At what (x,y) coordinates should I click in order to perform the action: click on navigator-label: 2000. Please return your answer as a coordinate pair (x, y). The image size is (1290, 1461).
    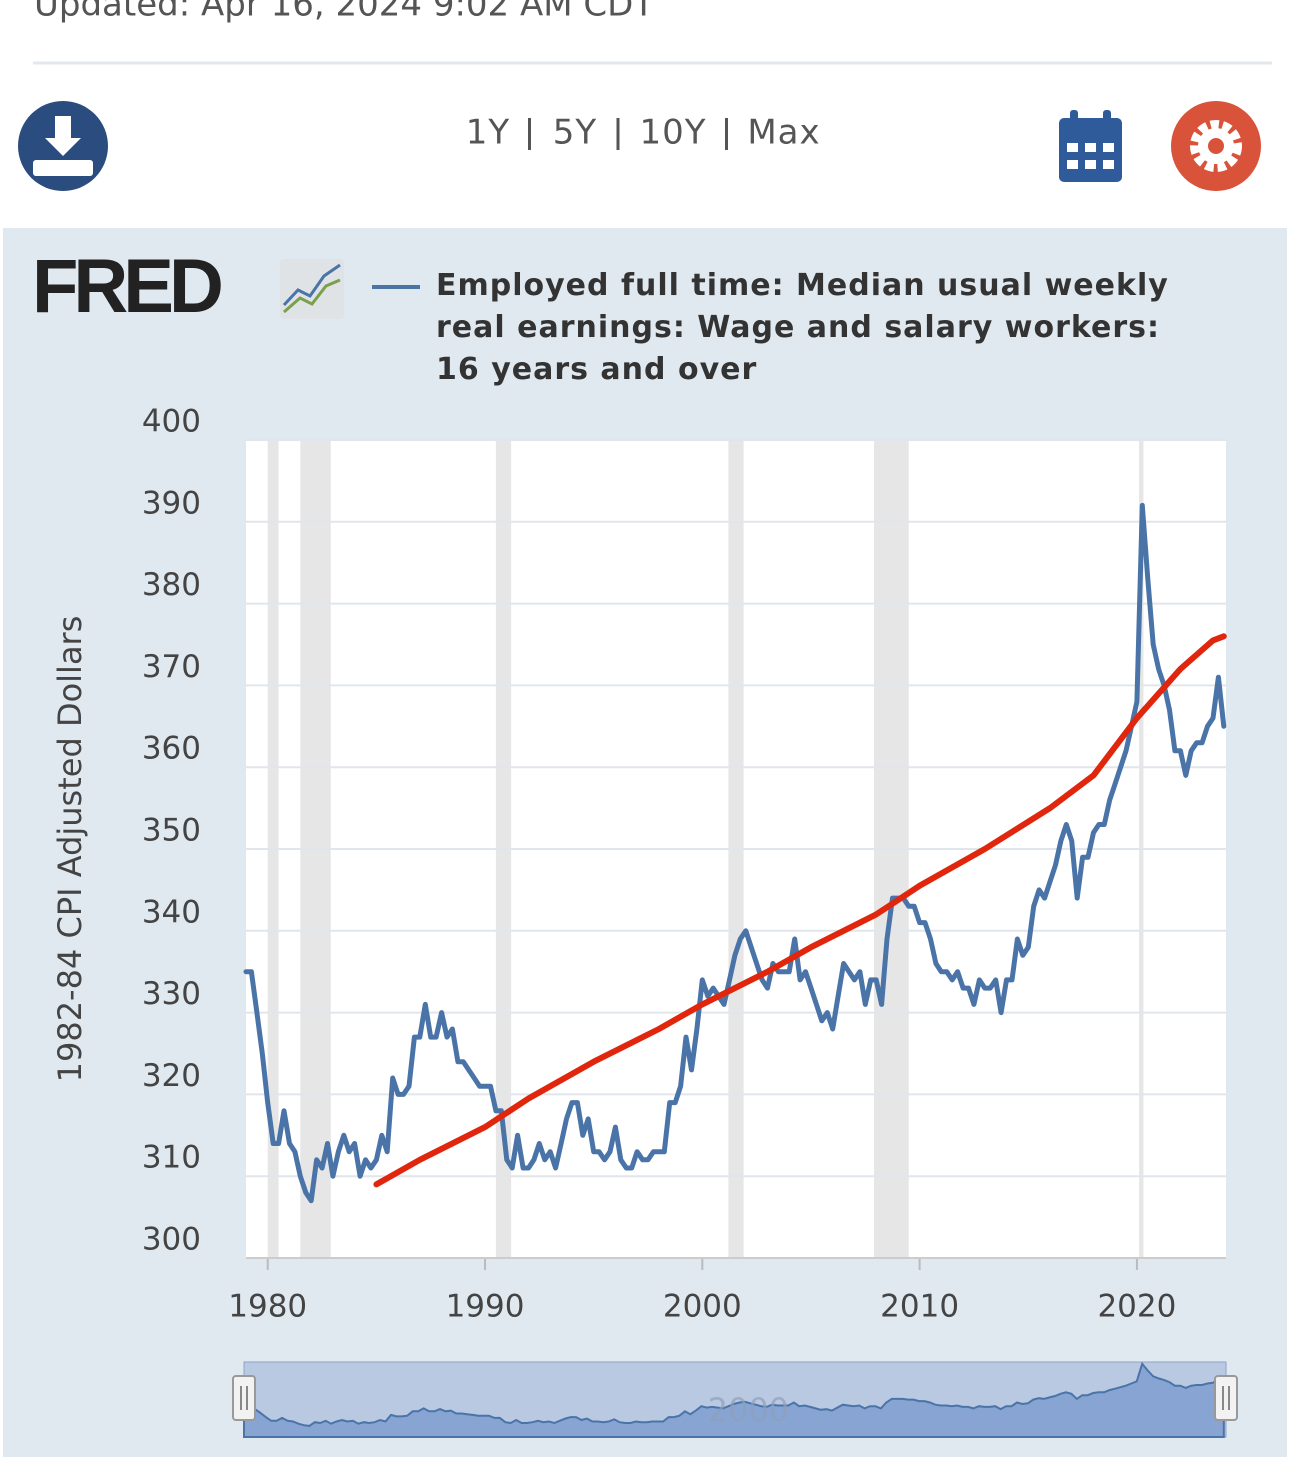
    Looking at the image, I should click on (748, 1410).